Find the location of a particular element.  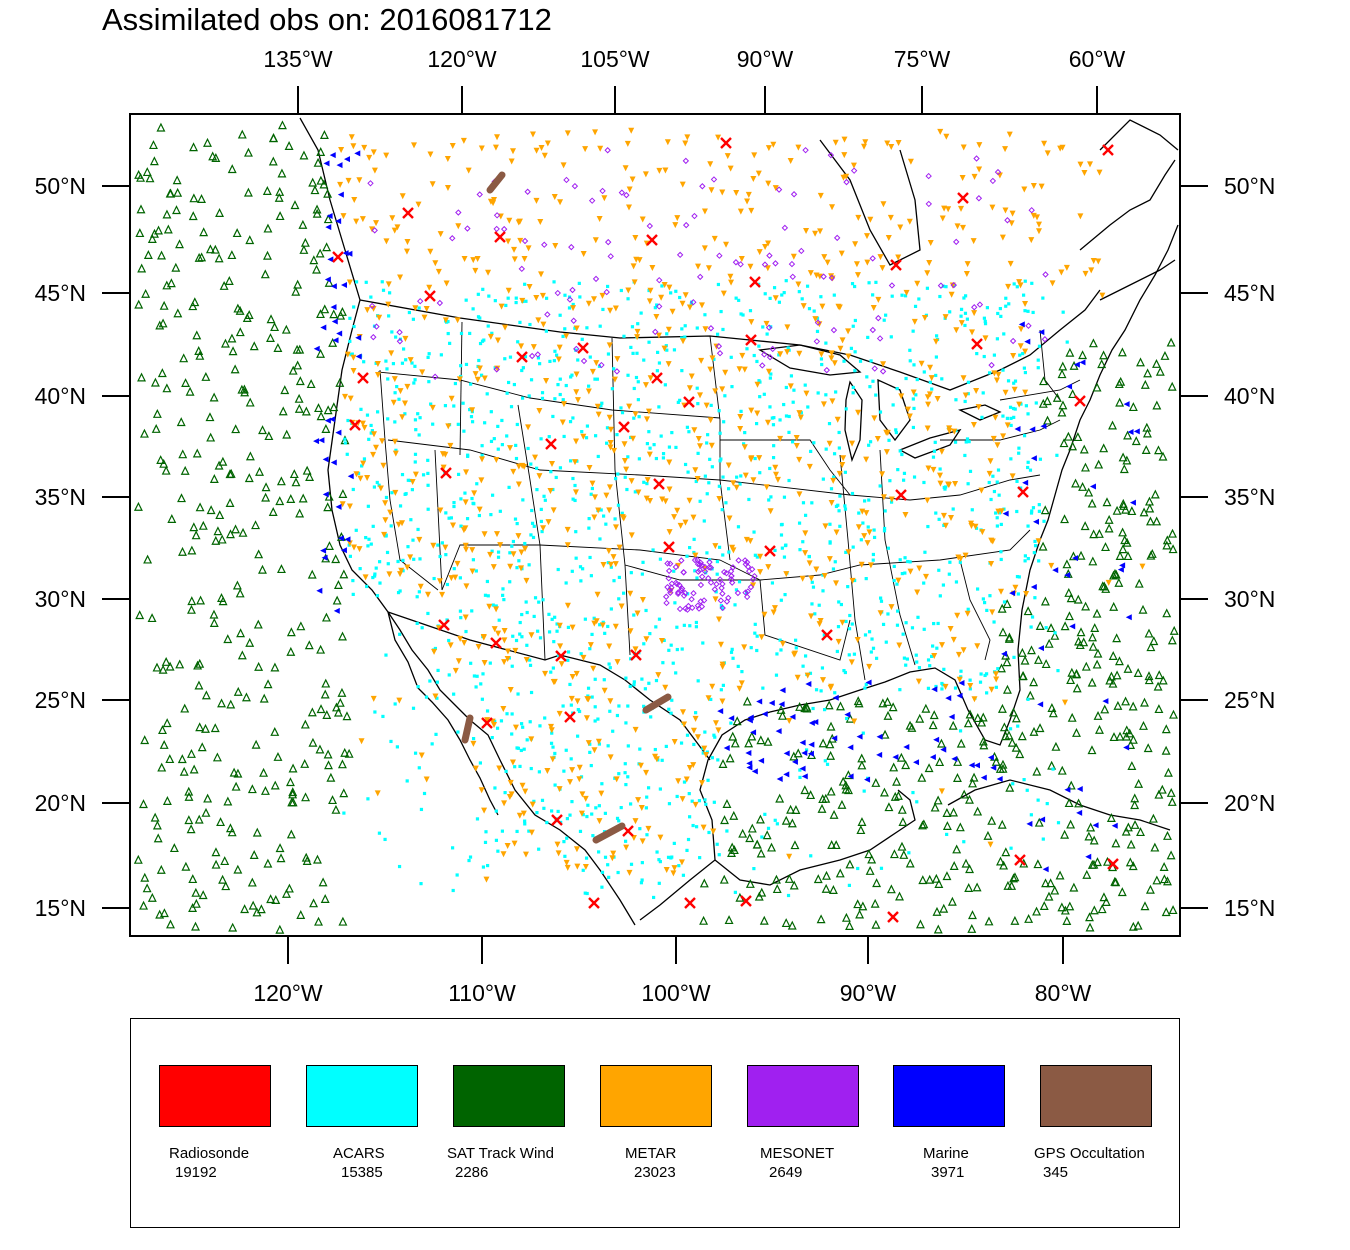

right-lat-label: 45°N is located at coordinates (1249, 293).